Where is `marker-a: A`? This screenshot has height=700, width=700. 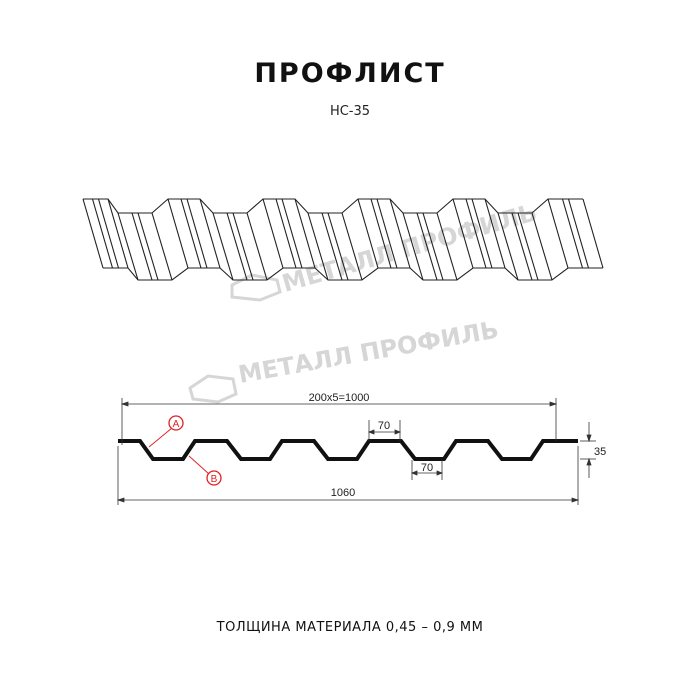 marker-a: A is located at coordinates (166, 431).